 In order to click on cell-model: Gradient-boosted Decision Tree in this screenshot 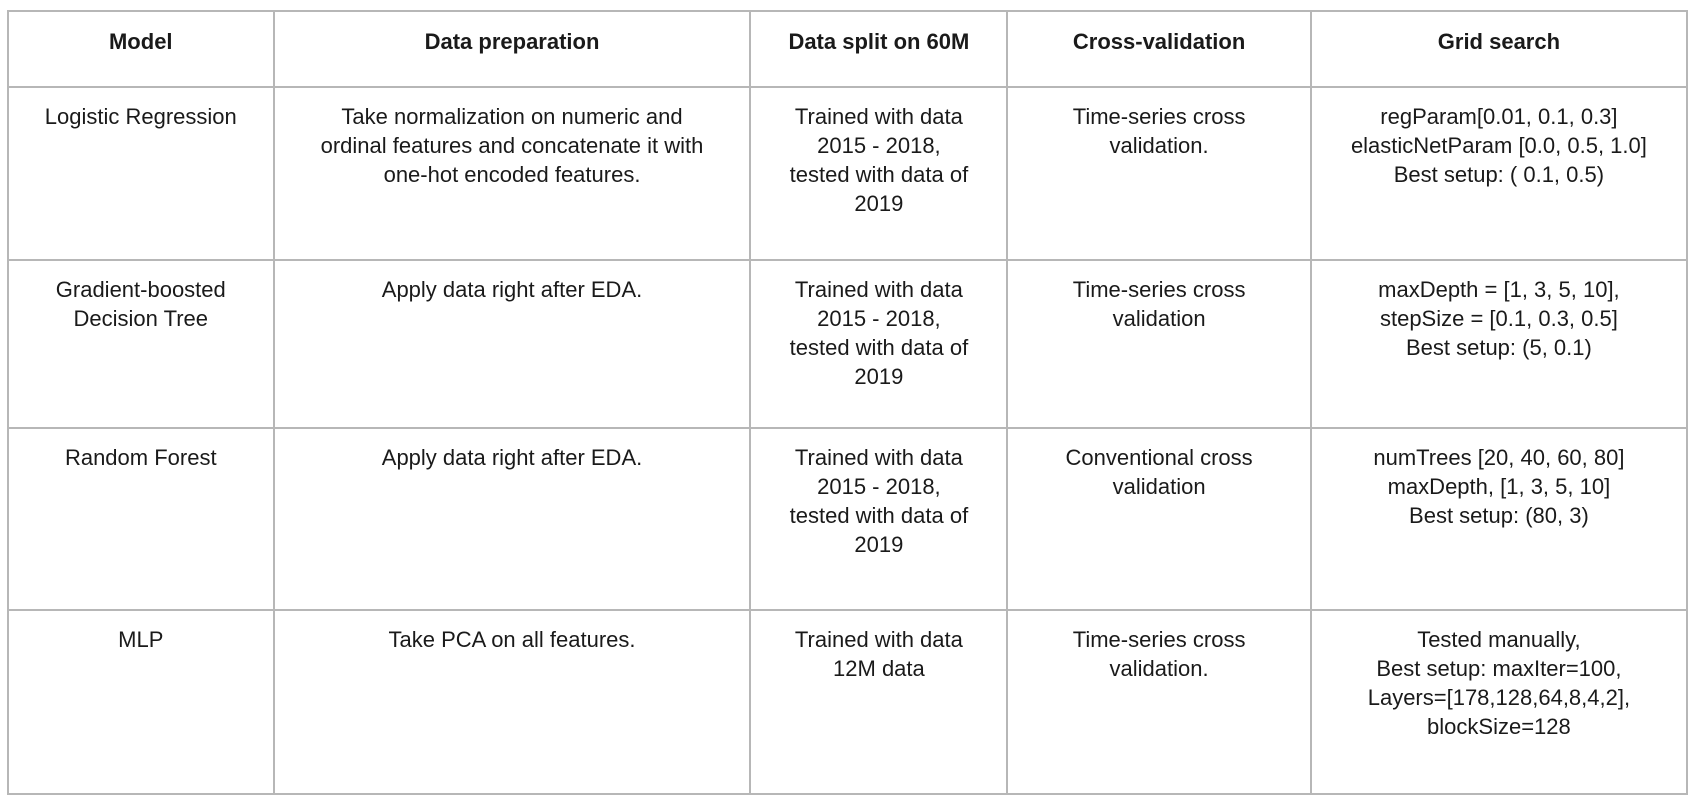, I will do `click(141, 344)`.